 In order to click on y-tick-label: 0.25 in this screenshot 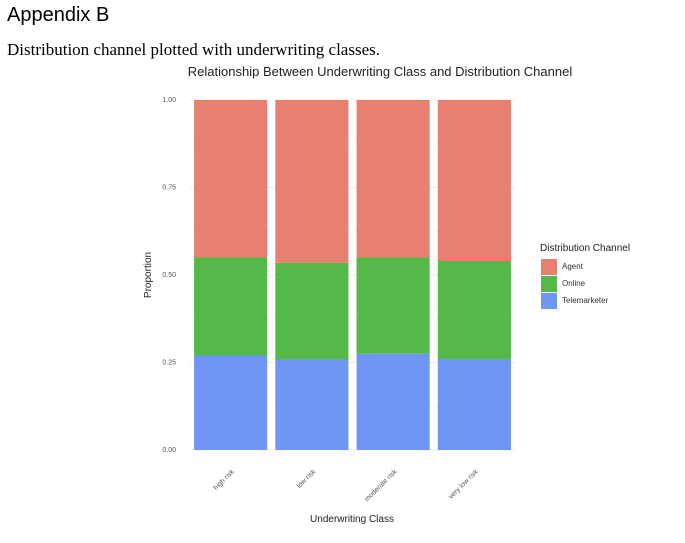, I will do `click(169, 363)`.